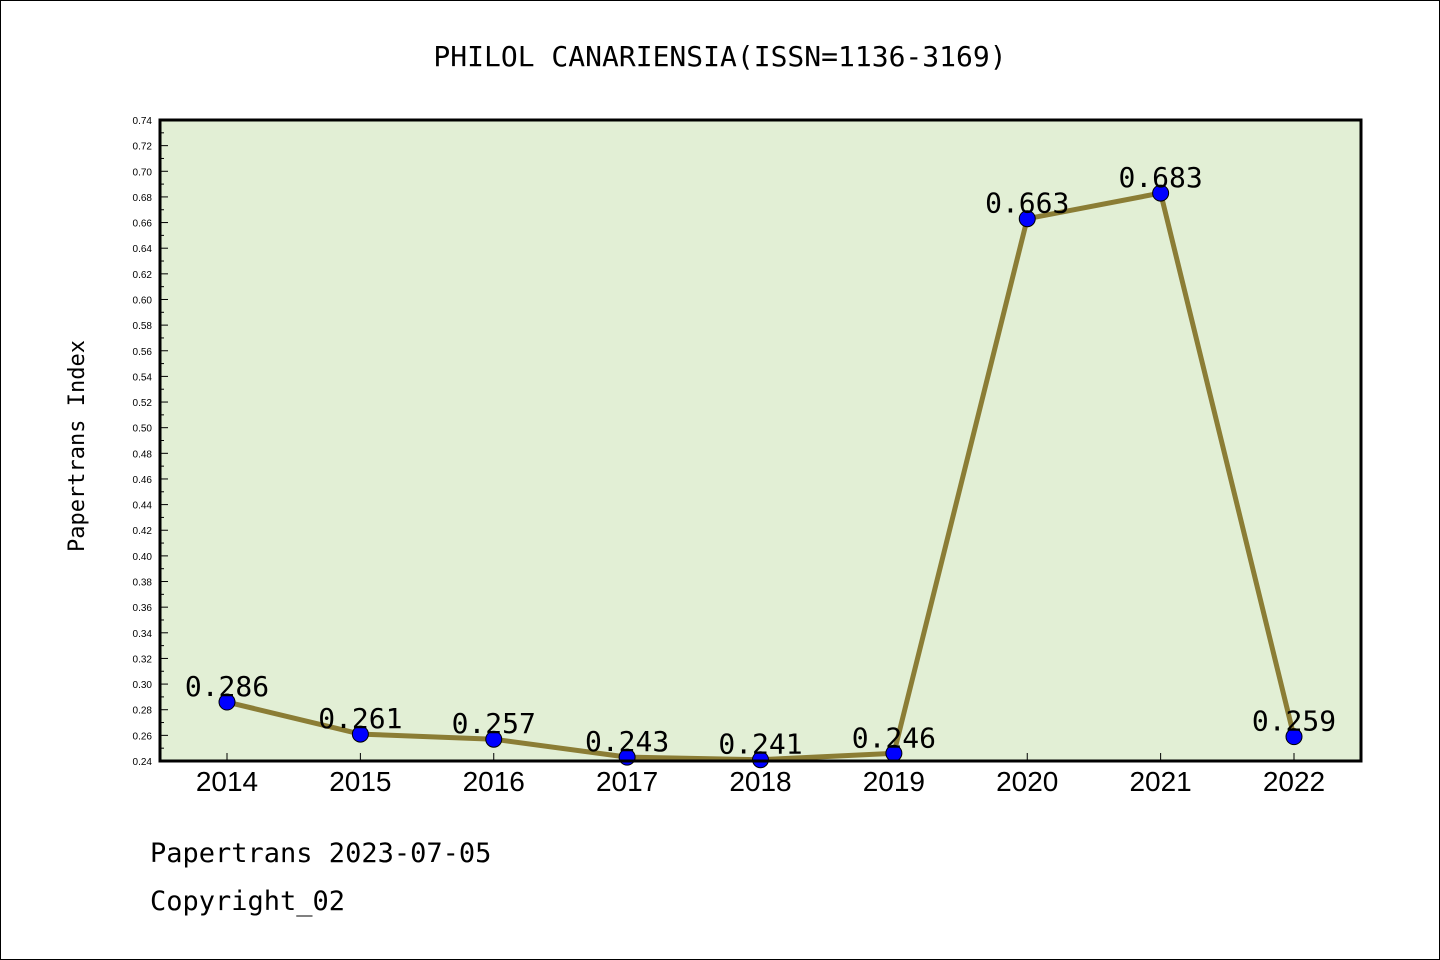 This screenshot has height=960, width=1440. Describe the element at coordinates (77, 446) in the screenshot. I see `y-axis-label: Papertrans Index` at that location.